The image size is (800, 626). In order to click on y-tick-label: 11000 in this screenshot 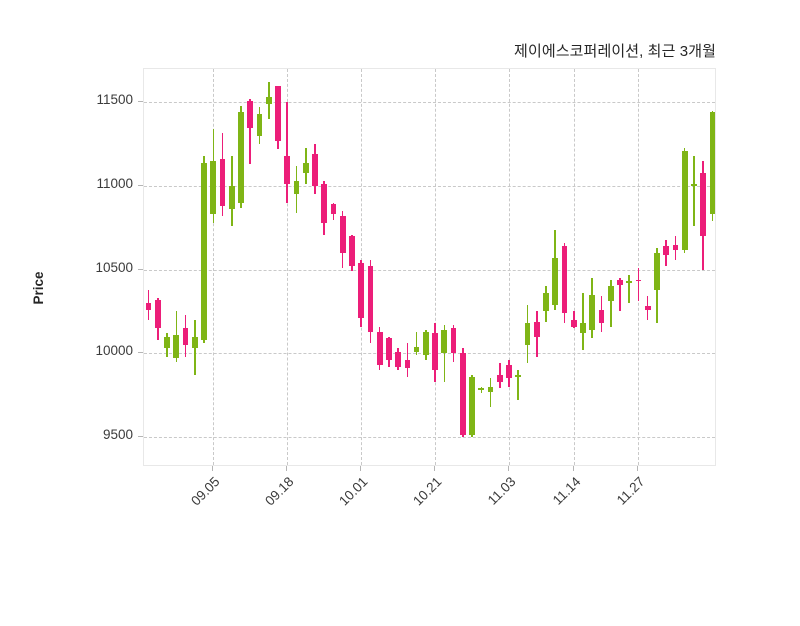, I will do `click(114, 184)`.